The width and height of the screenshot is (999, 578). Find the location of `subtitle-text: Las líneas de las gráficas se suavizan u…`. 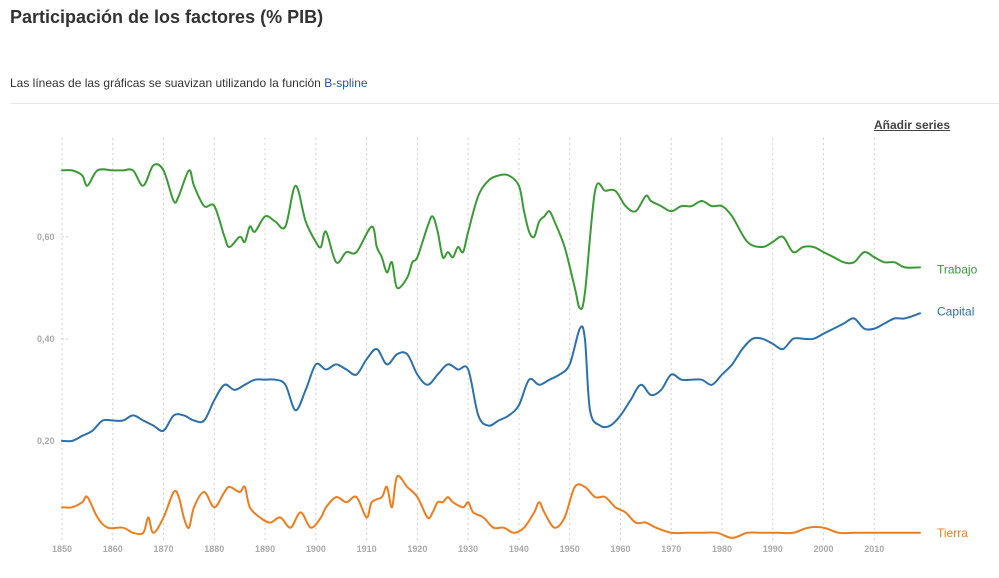

subtitle-text: Las líneas de las gráficas se suavizan u… is located at coordinates (165, 83).